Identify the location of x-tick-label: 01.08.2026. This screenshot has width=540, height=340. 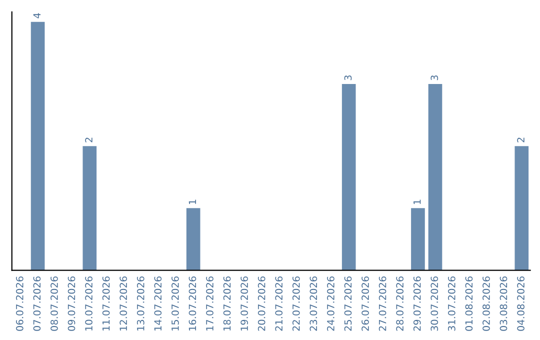
(469, 303).